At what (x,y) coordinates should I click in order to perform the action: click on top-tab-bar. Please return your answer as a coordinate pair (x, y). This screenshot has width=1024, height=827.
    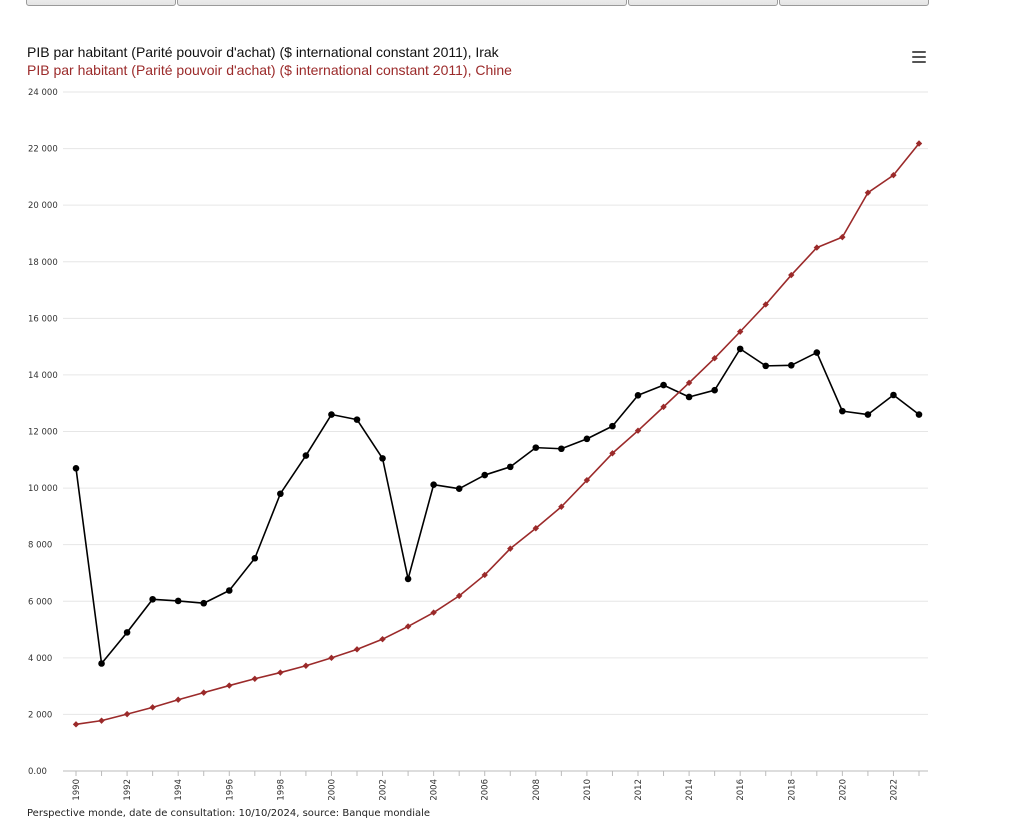
    Looking at the image, I should click on (512, 5).